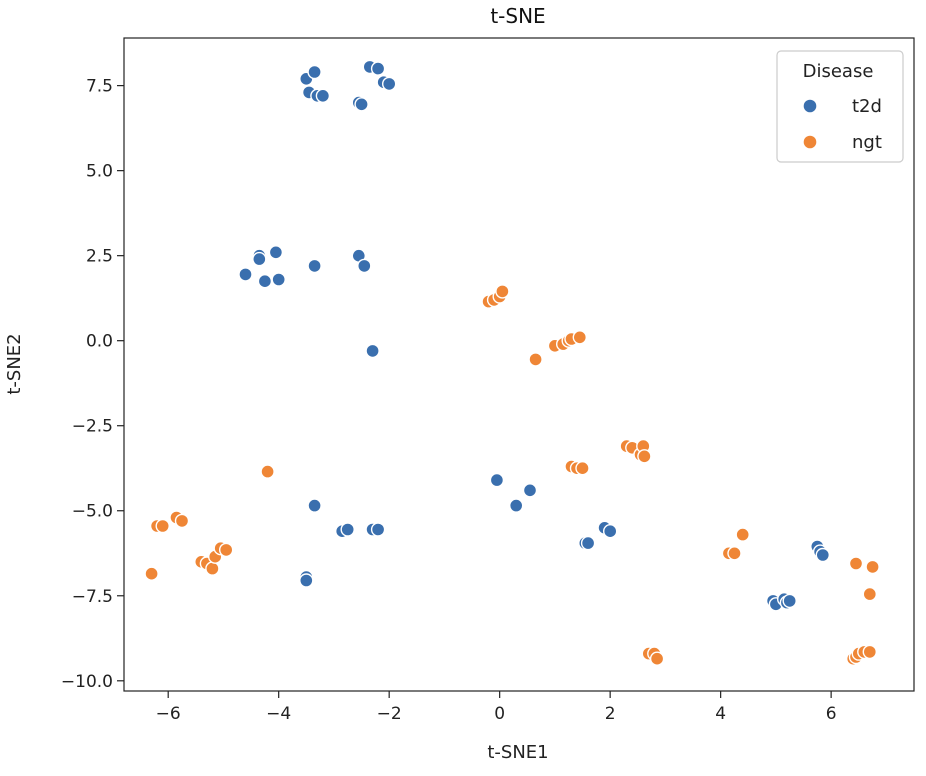 Image resolution: width=926 pixels, height=776 pixels. Describe the element at coordinates (278, 714) in the screenshot. I see `x-tick-label: −4` at that location.